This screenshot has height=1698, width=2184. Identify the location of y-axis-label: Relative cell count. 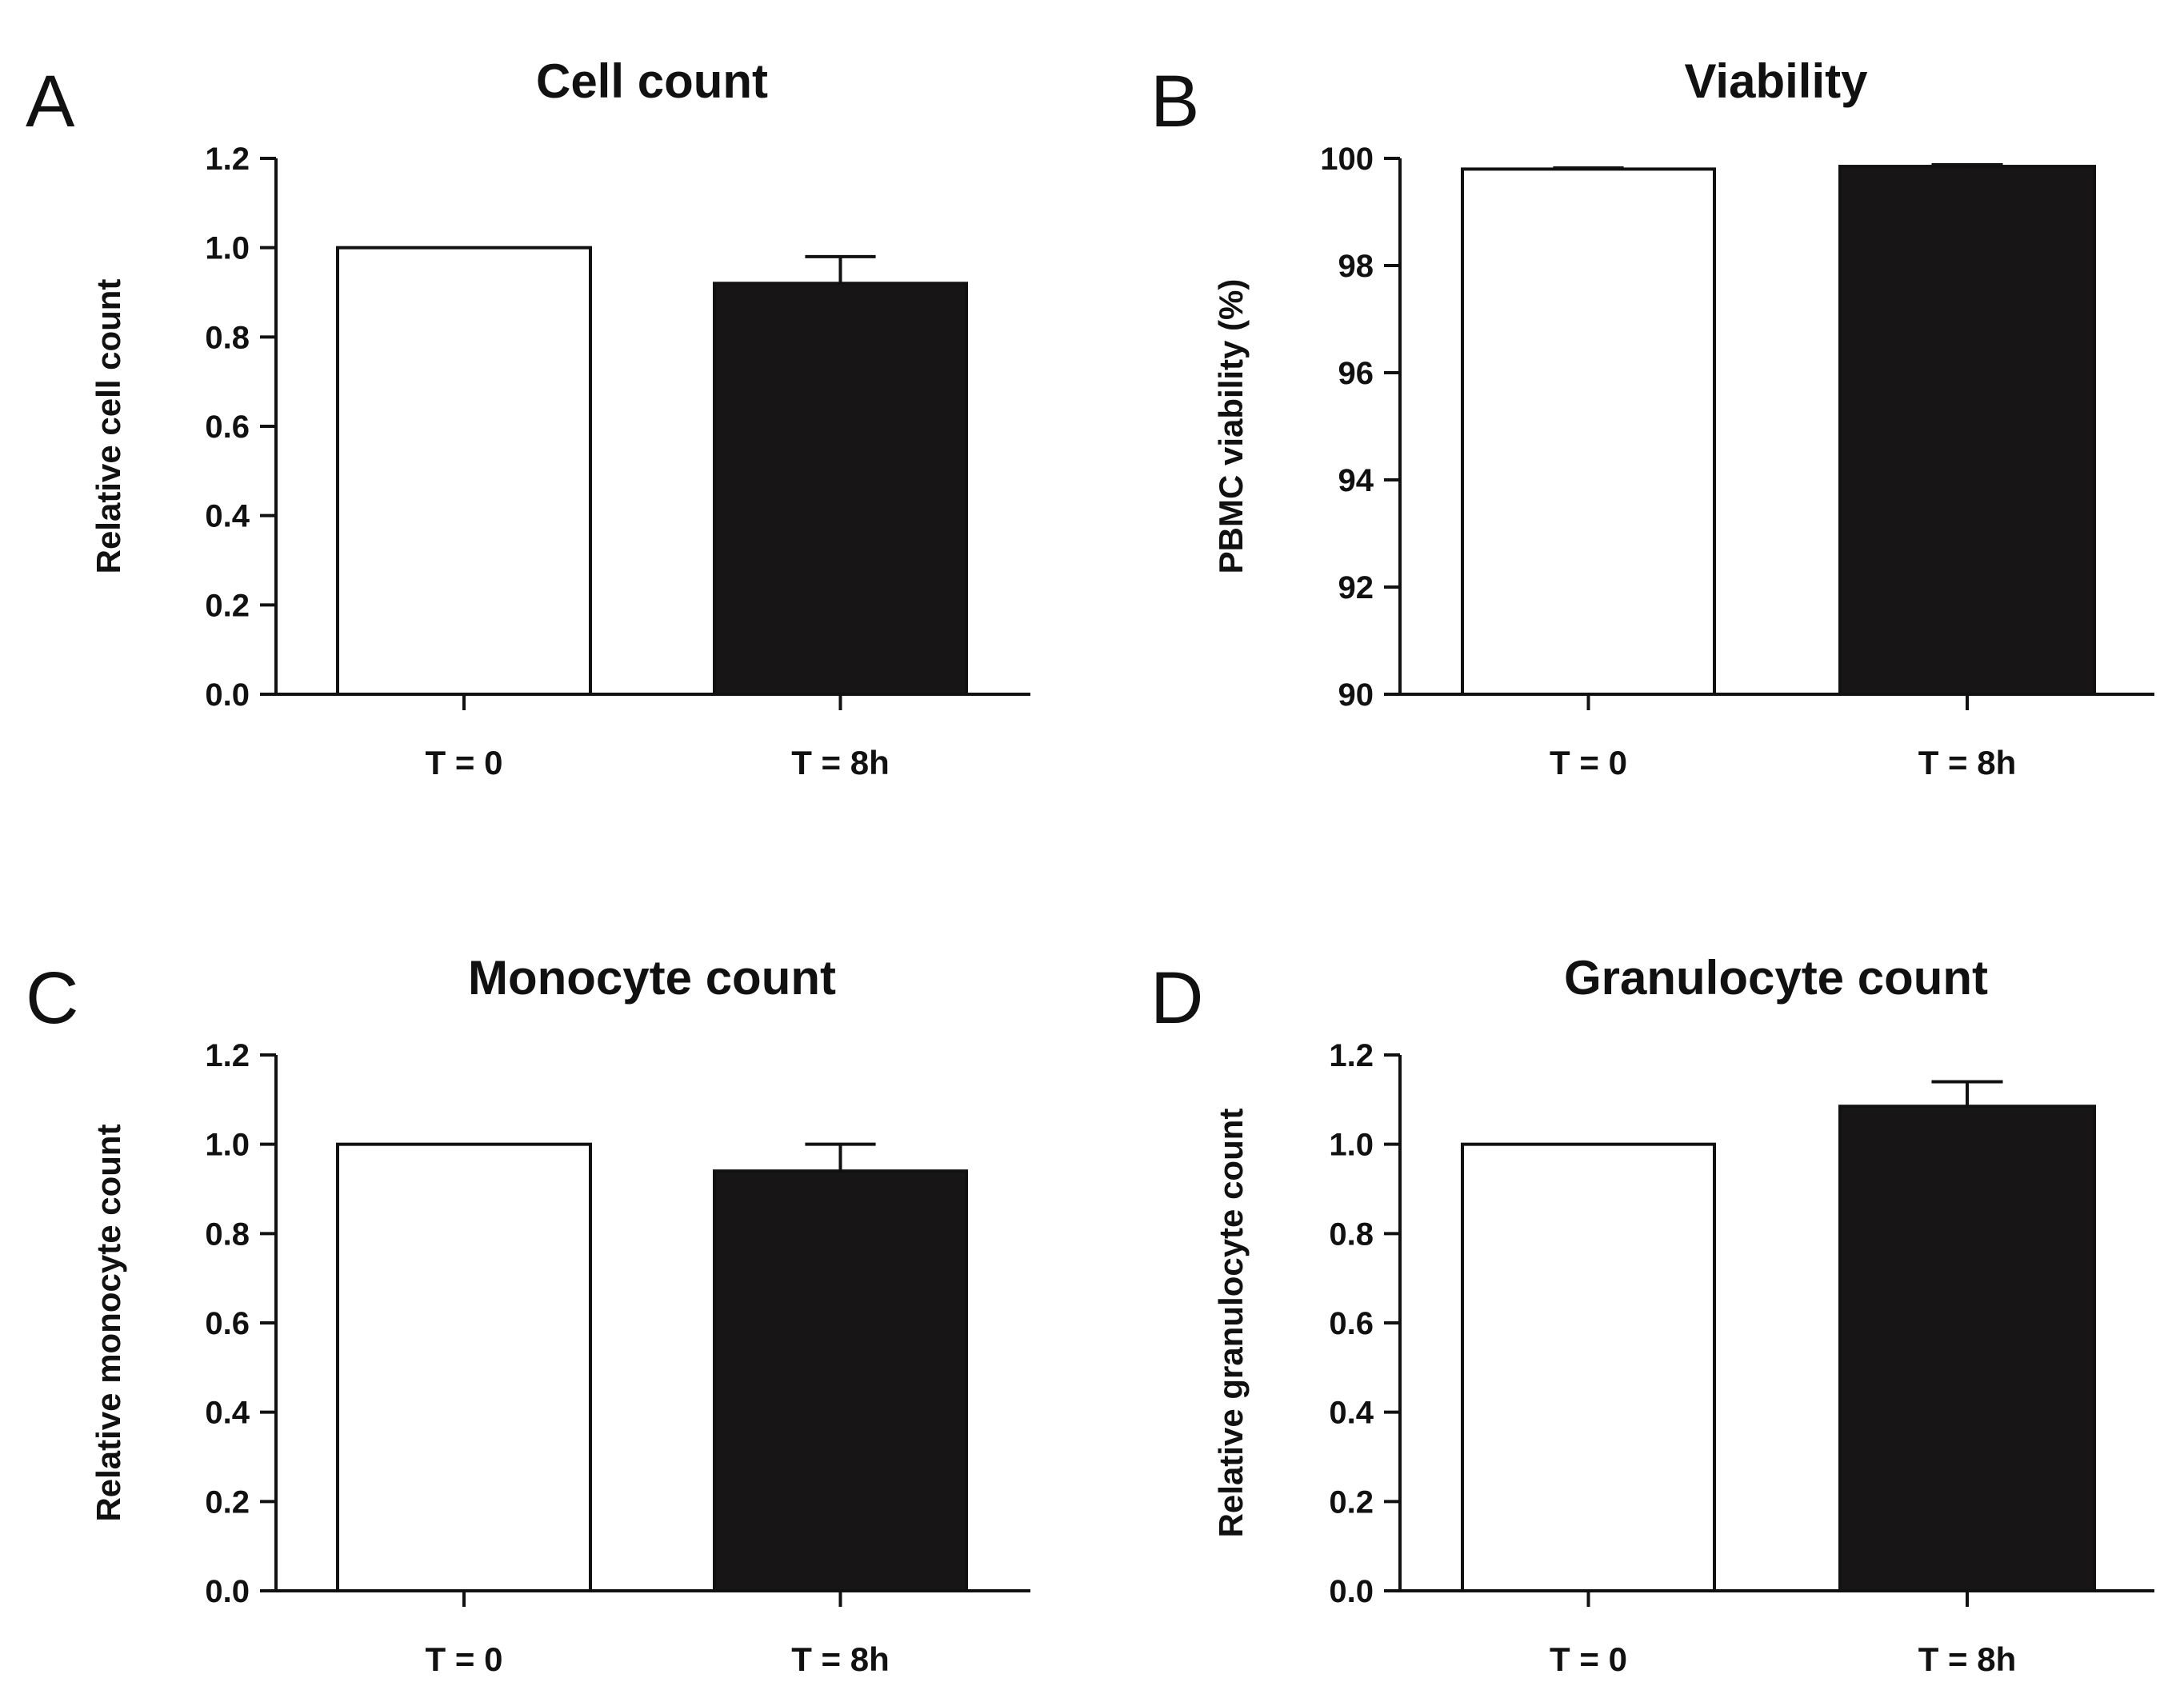
(108, 426).